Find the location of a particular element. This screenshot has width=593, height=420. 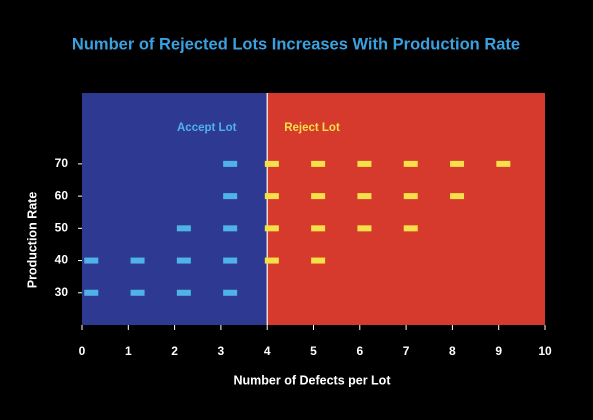

y-tick-label: 40 is located at coordinates (62, 260).